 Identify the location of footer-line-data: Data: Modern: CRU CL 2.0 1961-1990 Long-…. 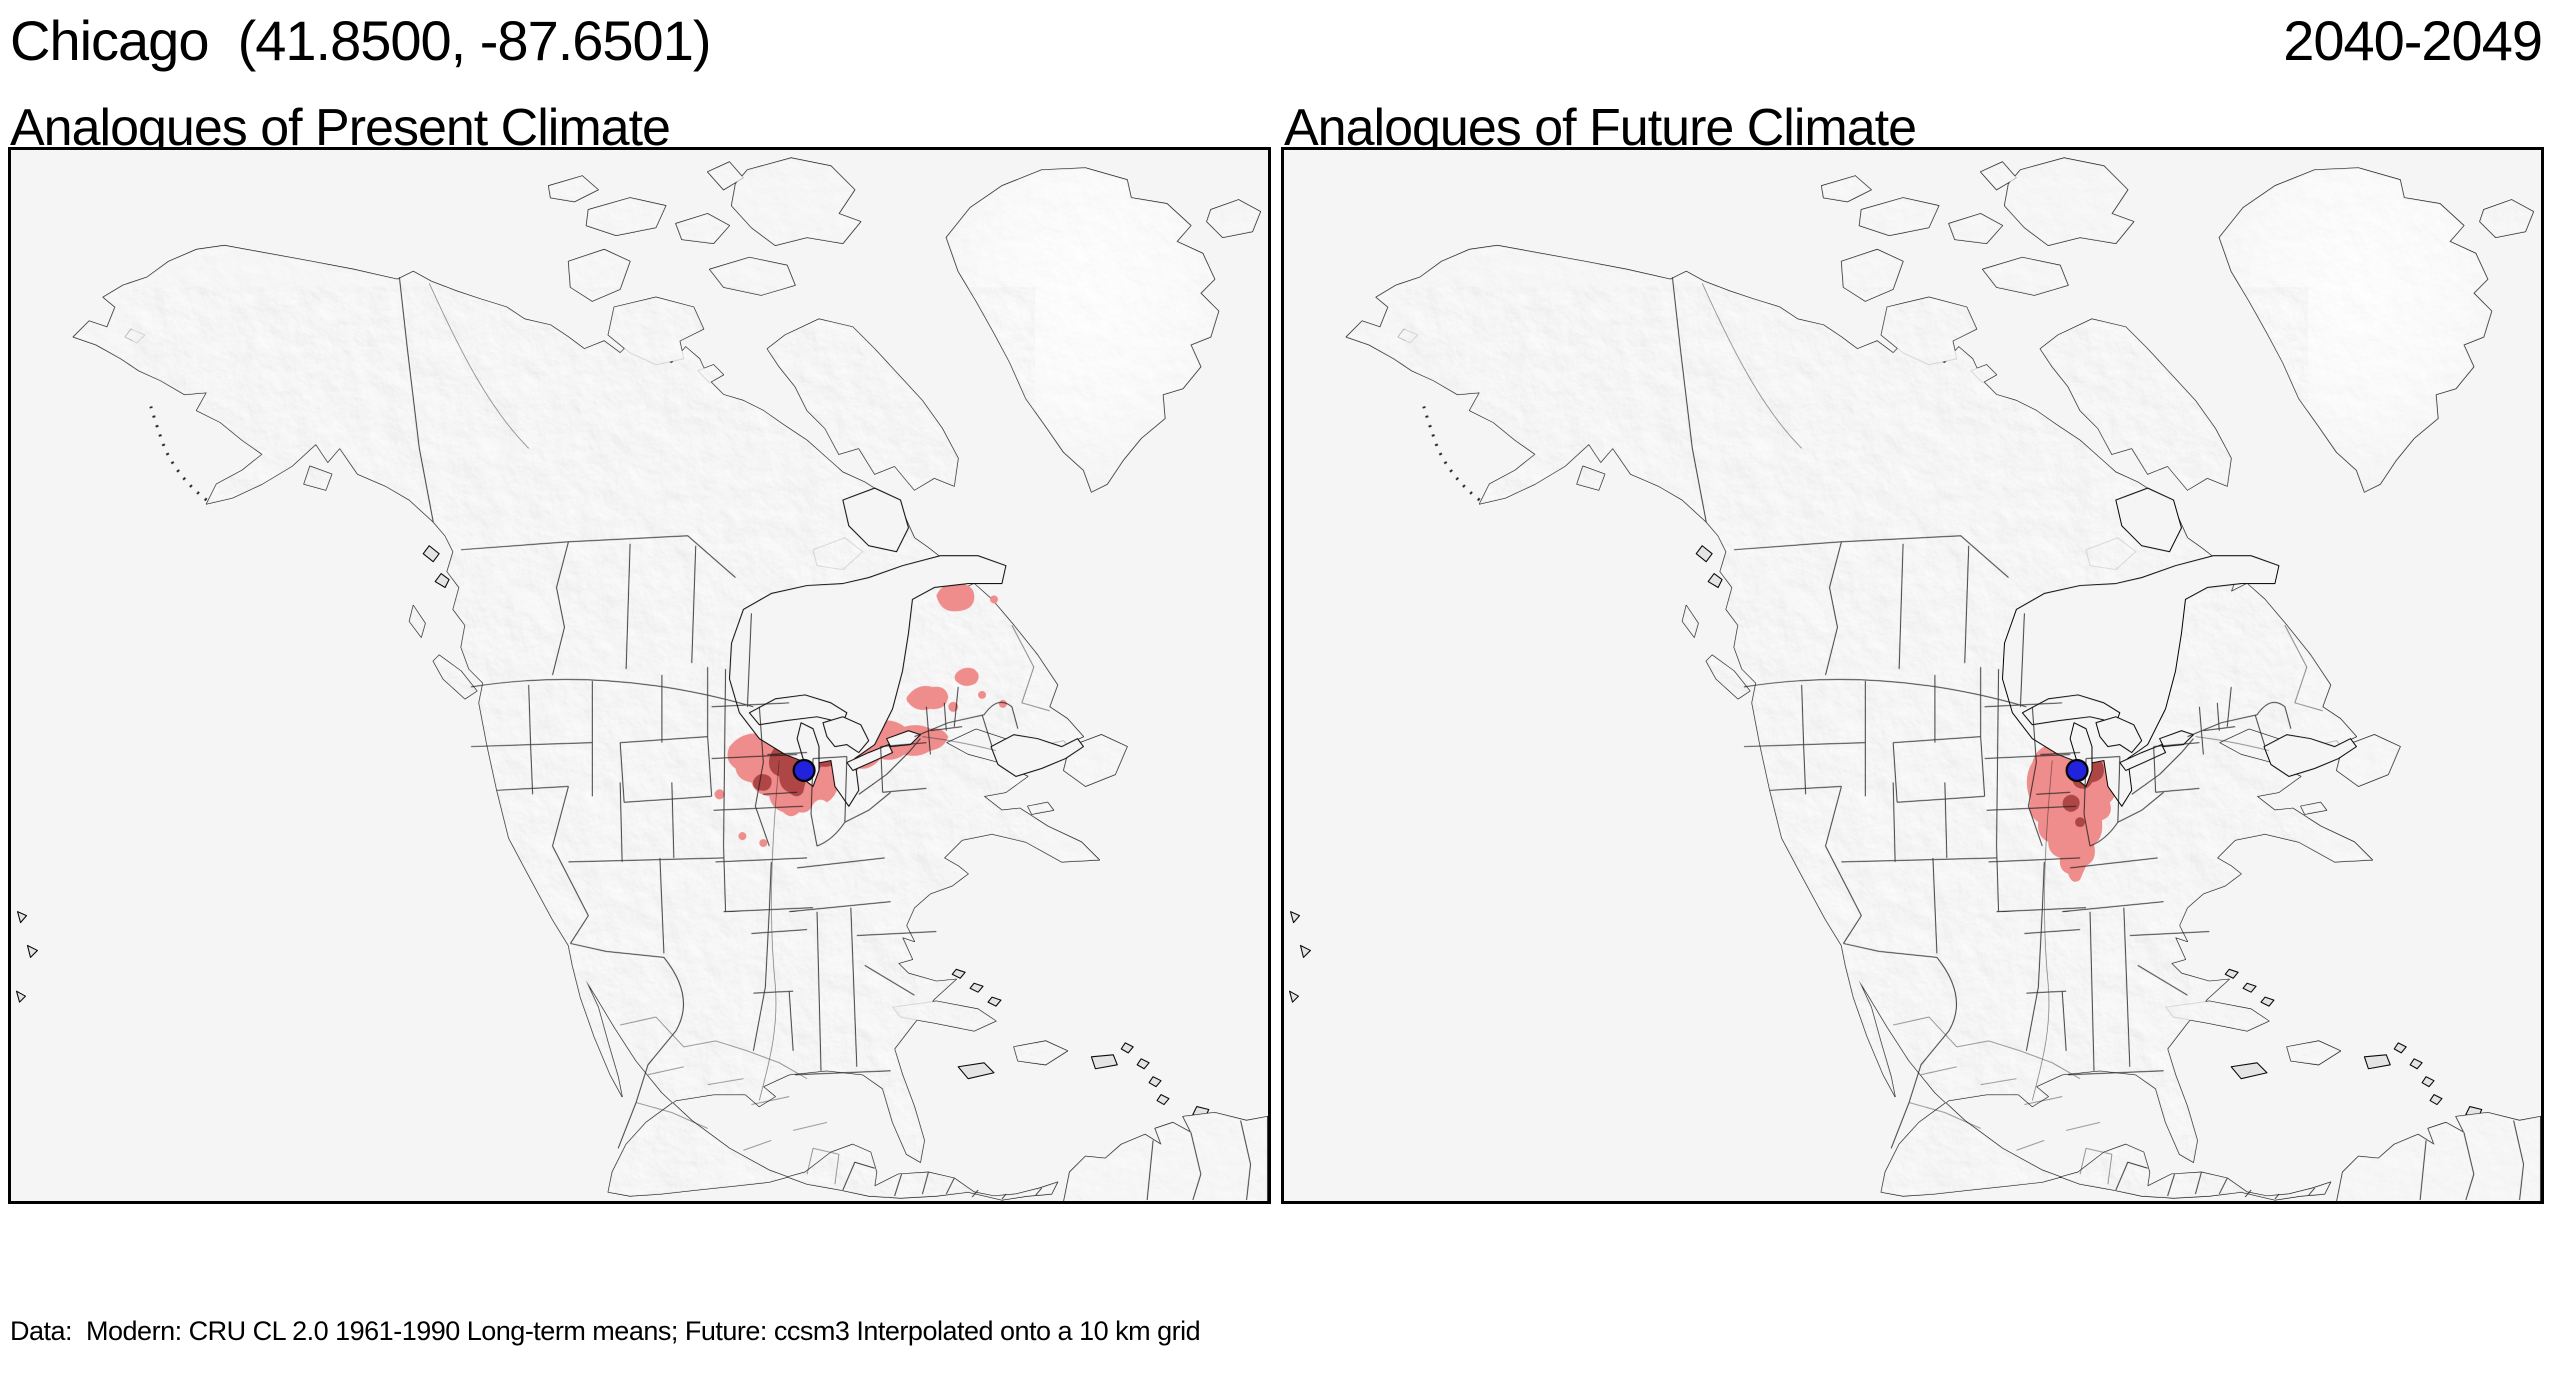
(605, 1331).